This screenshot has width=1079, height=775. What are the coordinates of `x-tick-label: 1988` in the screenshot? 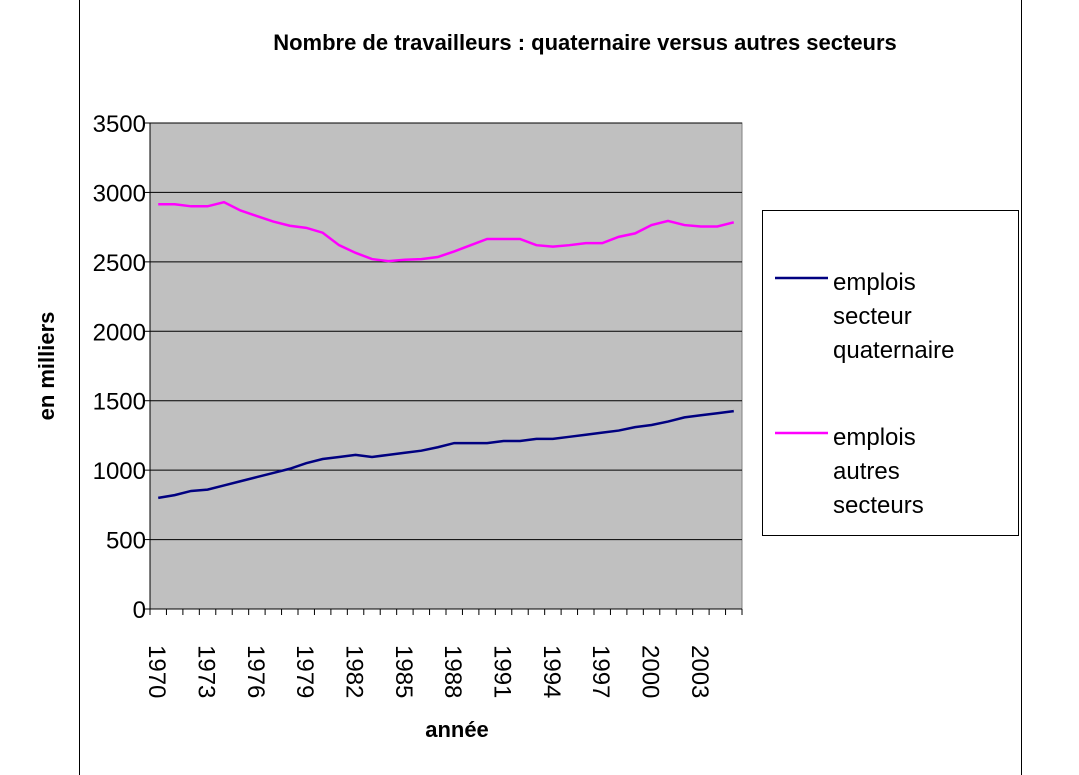 It's located at (452, 671).